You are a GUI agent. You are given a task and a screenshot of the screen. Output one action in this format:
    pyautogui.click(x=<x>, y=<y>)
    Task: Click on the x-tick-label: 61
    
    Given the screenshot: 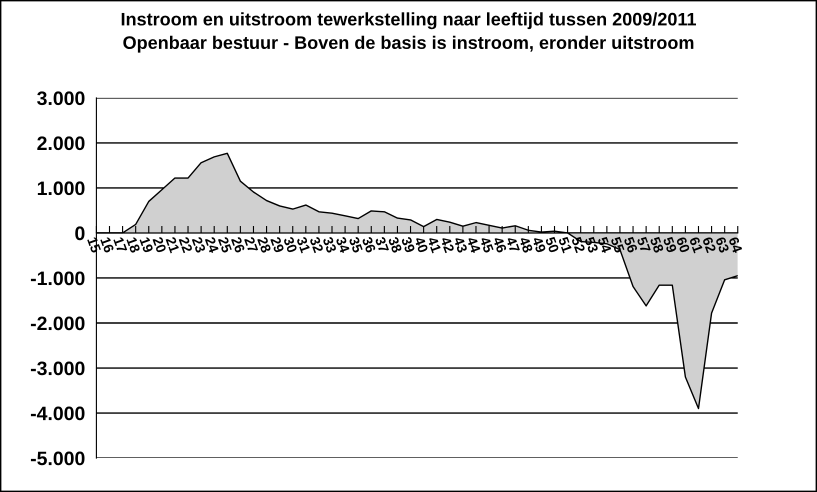 What is the action you would take?
    pyautogui.click(x=696, y=245)
    